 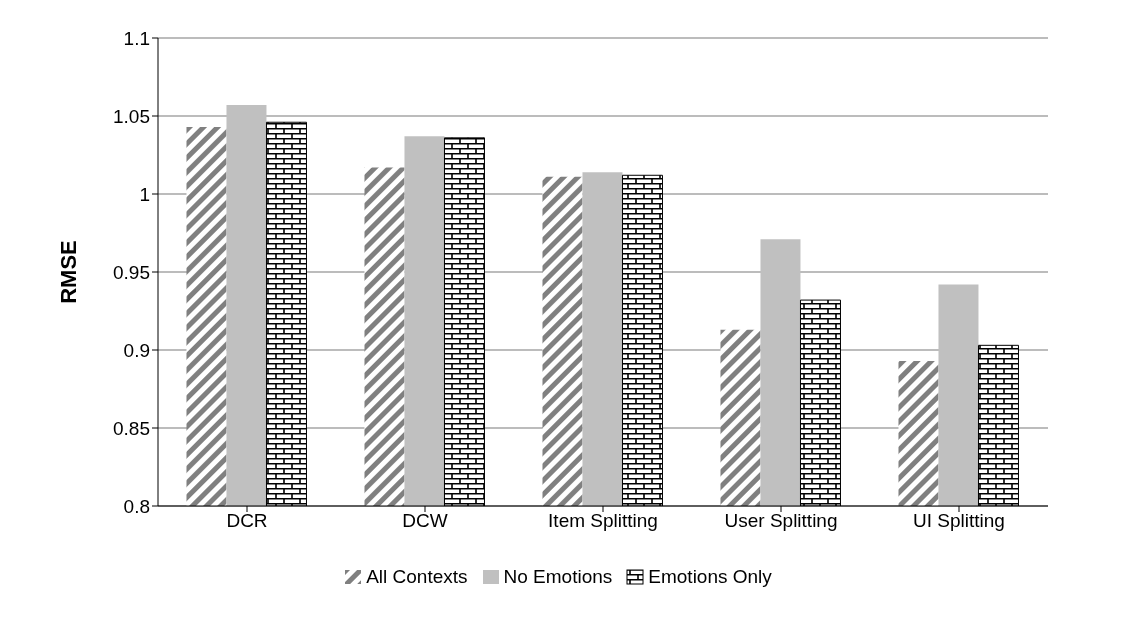 I want to click on y-tick-label: 0.85, so click(x=131, y=428).